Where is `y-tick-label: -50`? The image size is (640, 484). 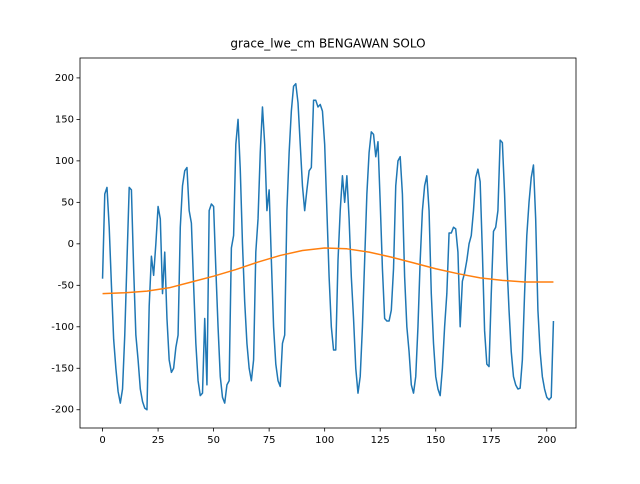
y-tick-label: -50 is located at coordinates (66, 285).